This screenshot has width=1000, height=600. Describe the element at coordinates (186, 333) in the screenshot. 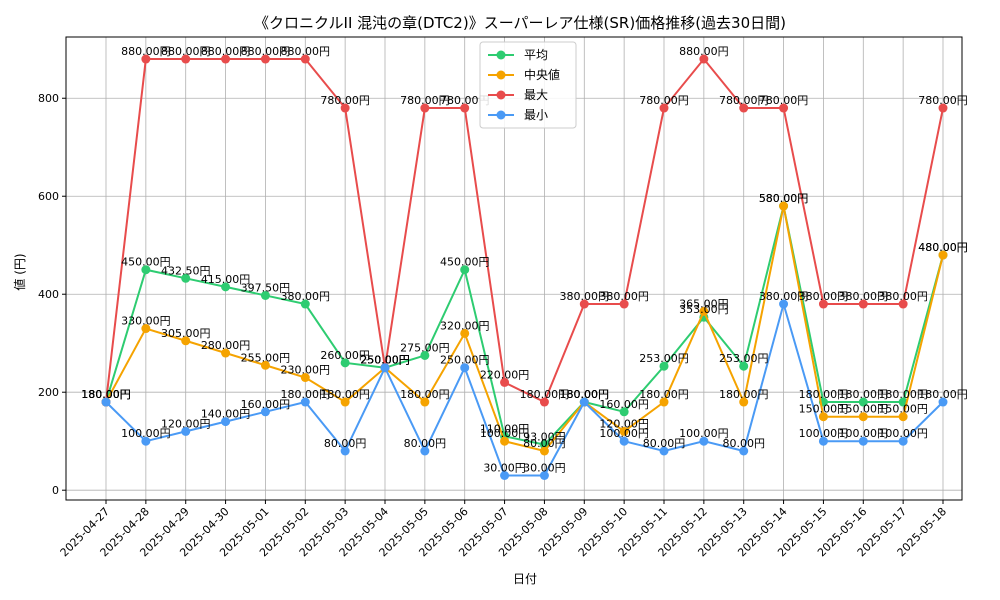

I see `data-label: 305.00円` at that location.